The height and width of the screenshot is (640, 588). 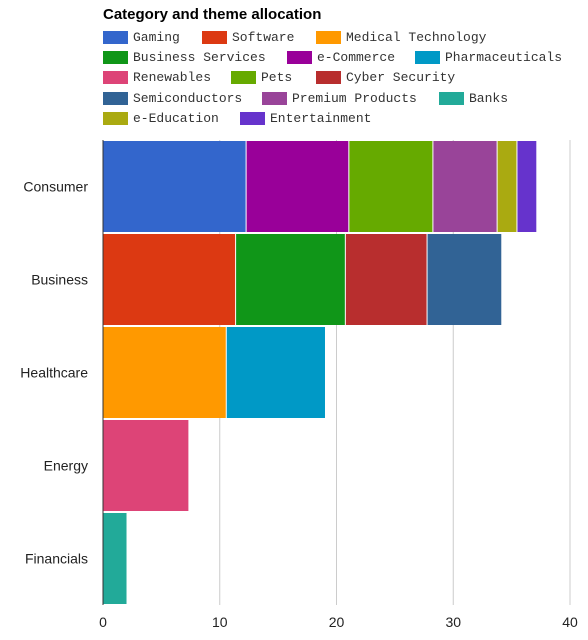 I want to click on bar-healthcare-medical-technology, so click(x=164, y=372).